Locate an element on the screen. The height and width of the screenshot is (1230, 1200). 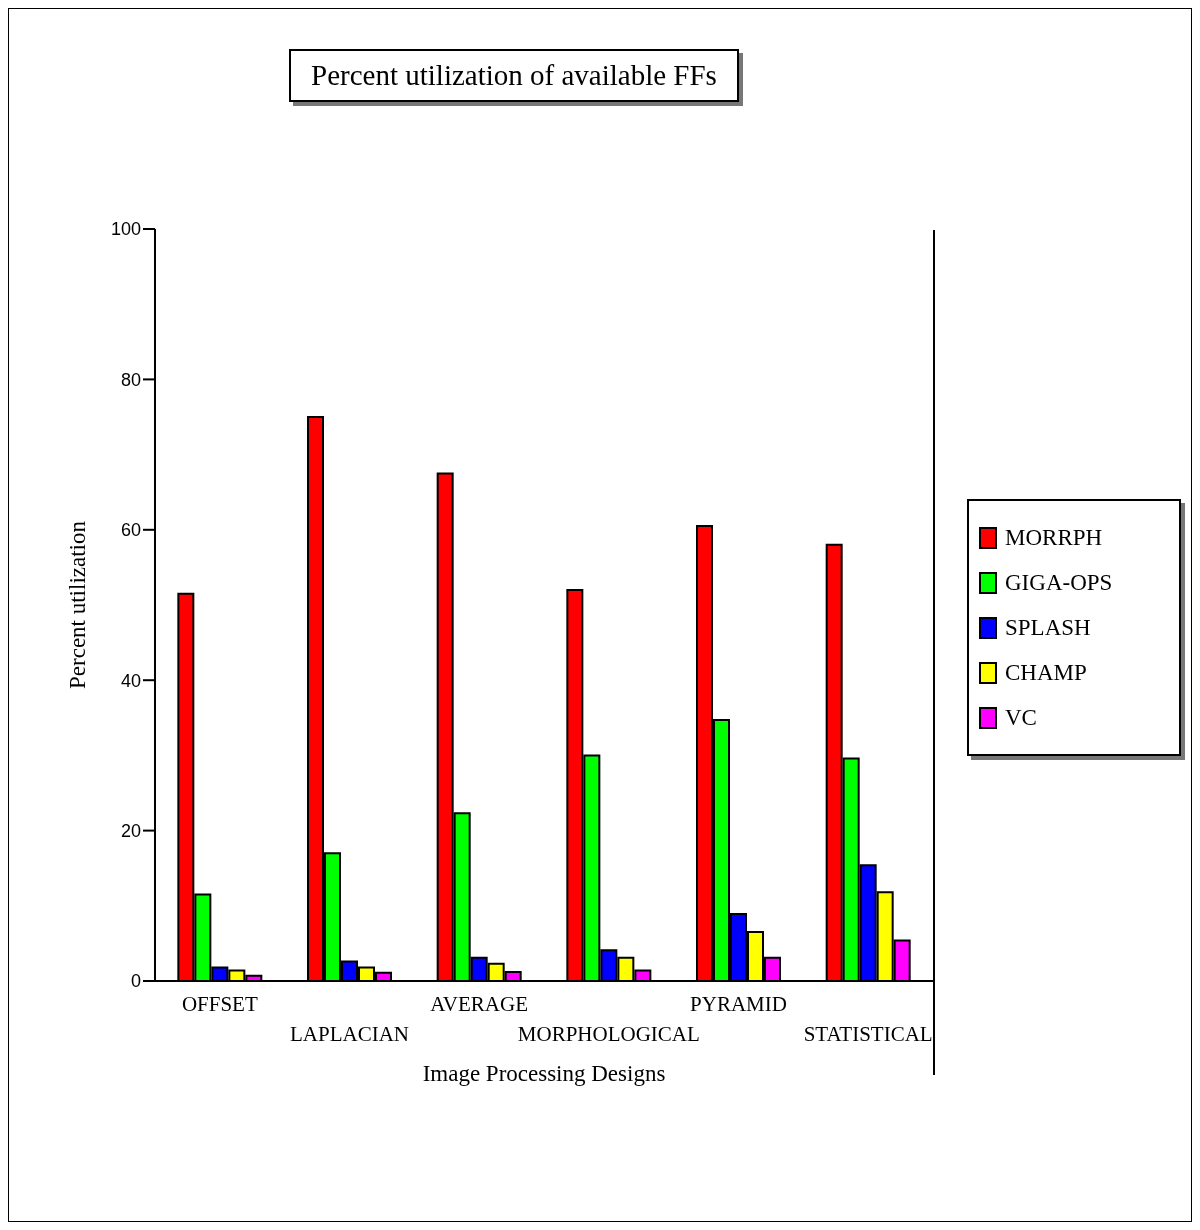
y-tick-label: 0 is located at coordinates (135, 981).